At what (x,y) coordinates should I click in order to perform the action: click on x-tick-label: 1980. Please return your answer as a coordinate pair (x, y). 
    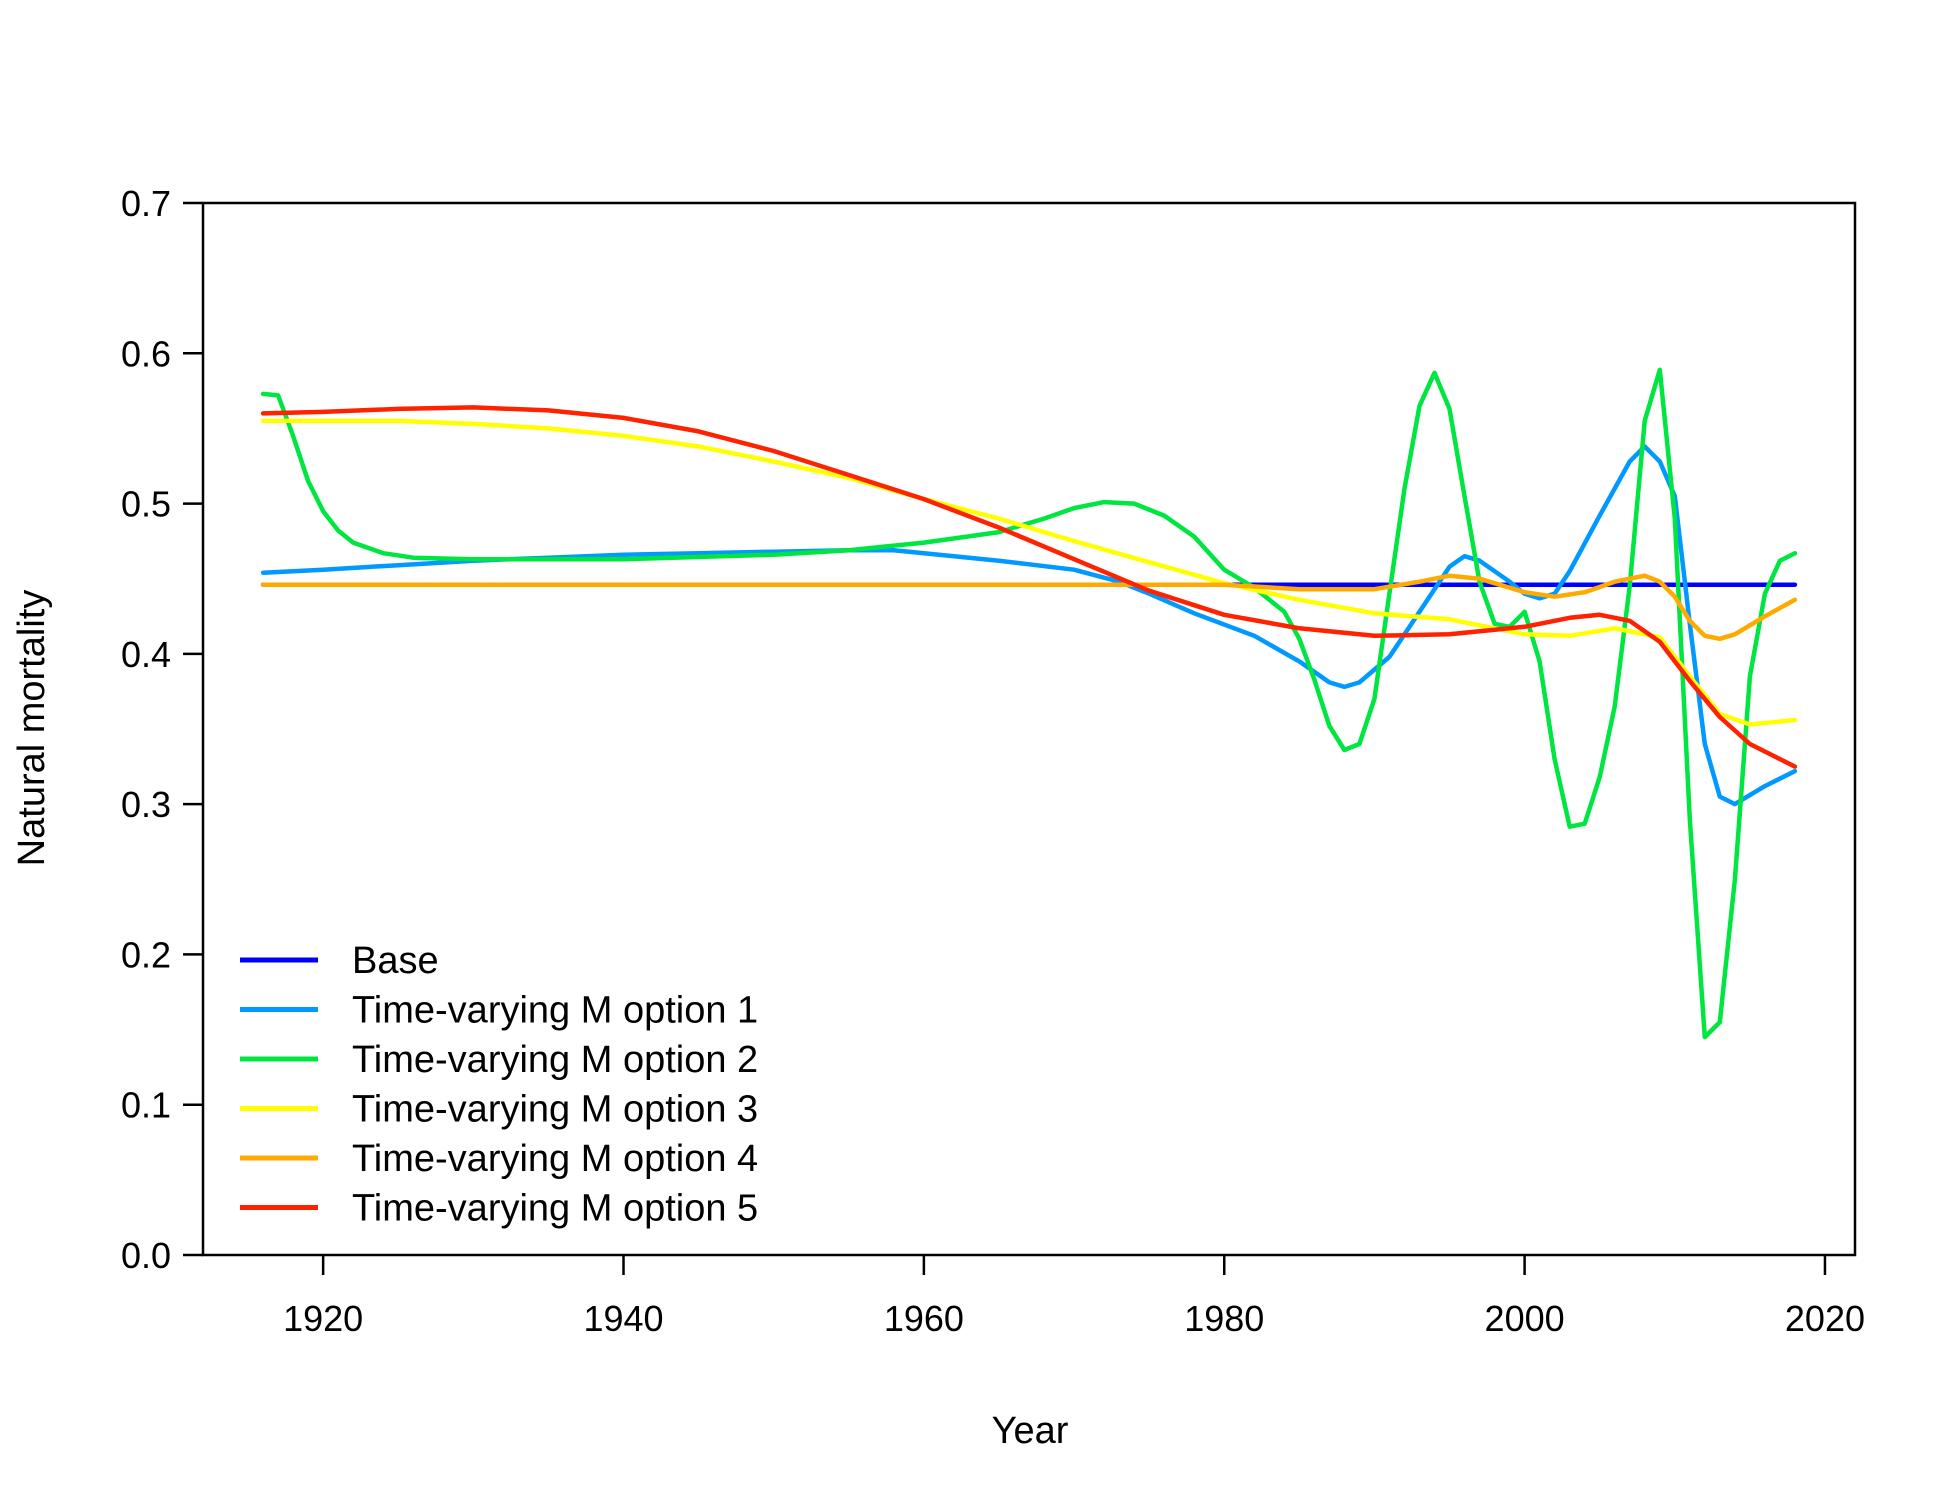
    Looking at the image, I should click on (1224, 1318).